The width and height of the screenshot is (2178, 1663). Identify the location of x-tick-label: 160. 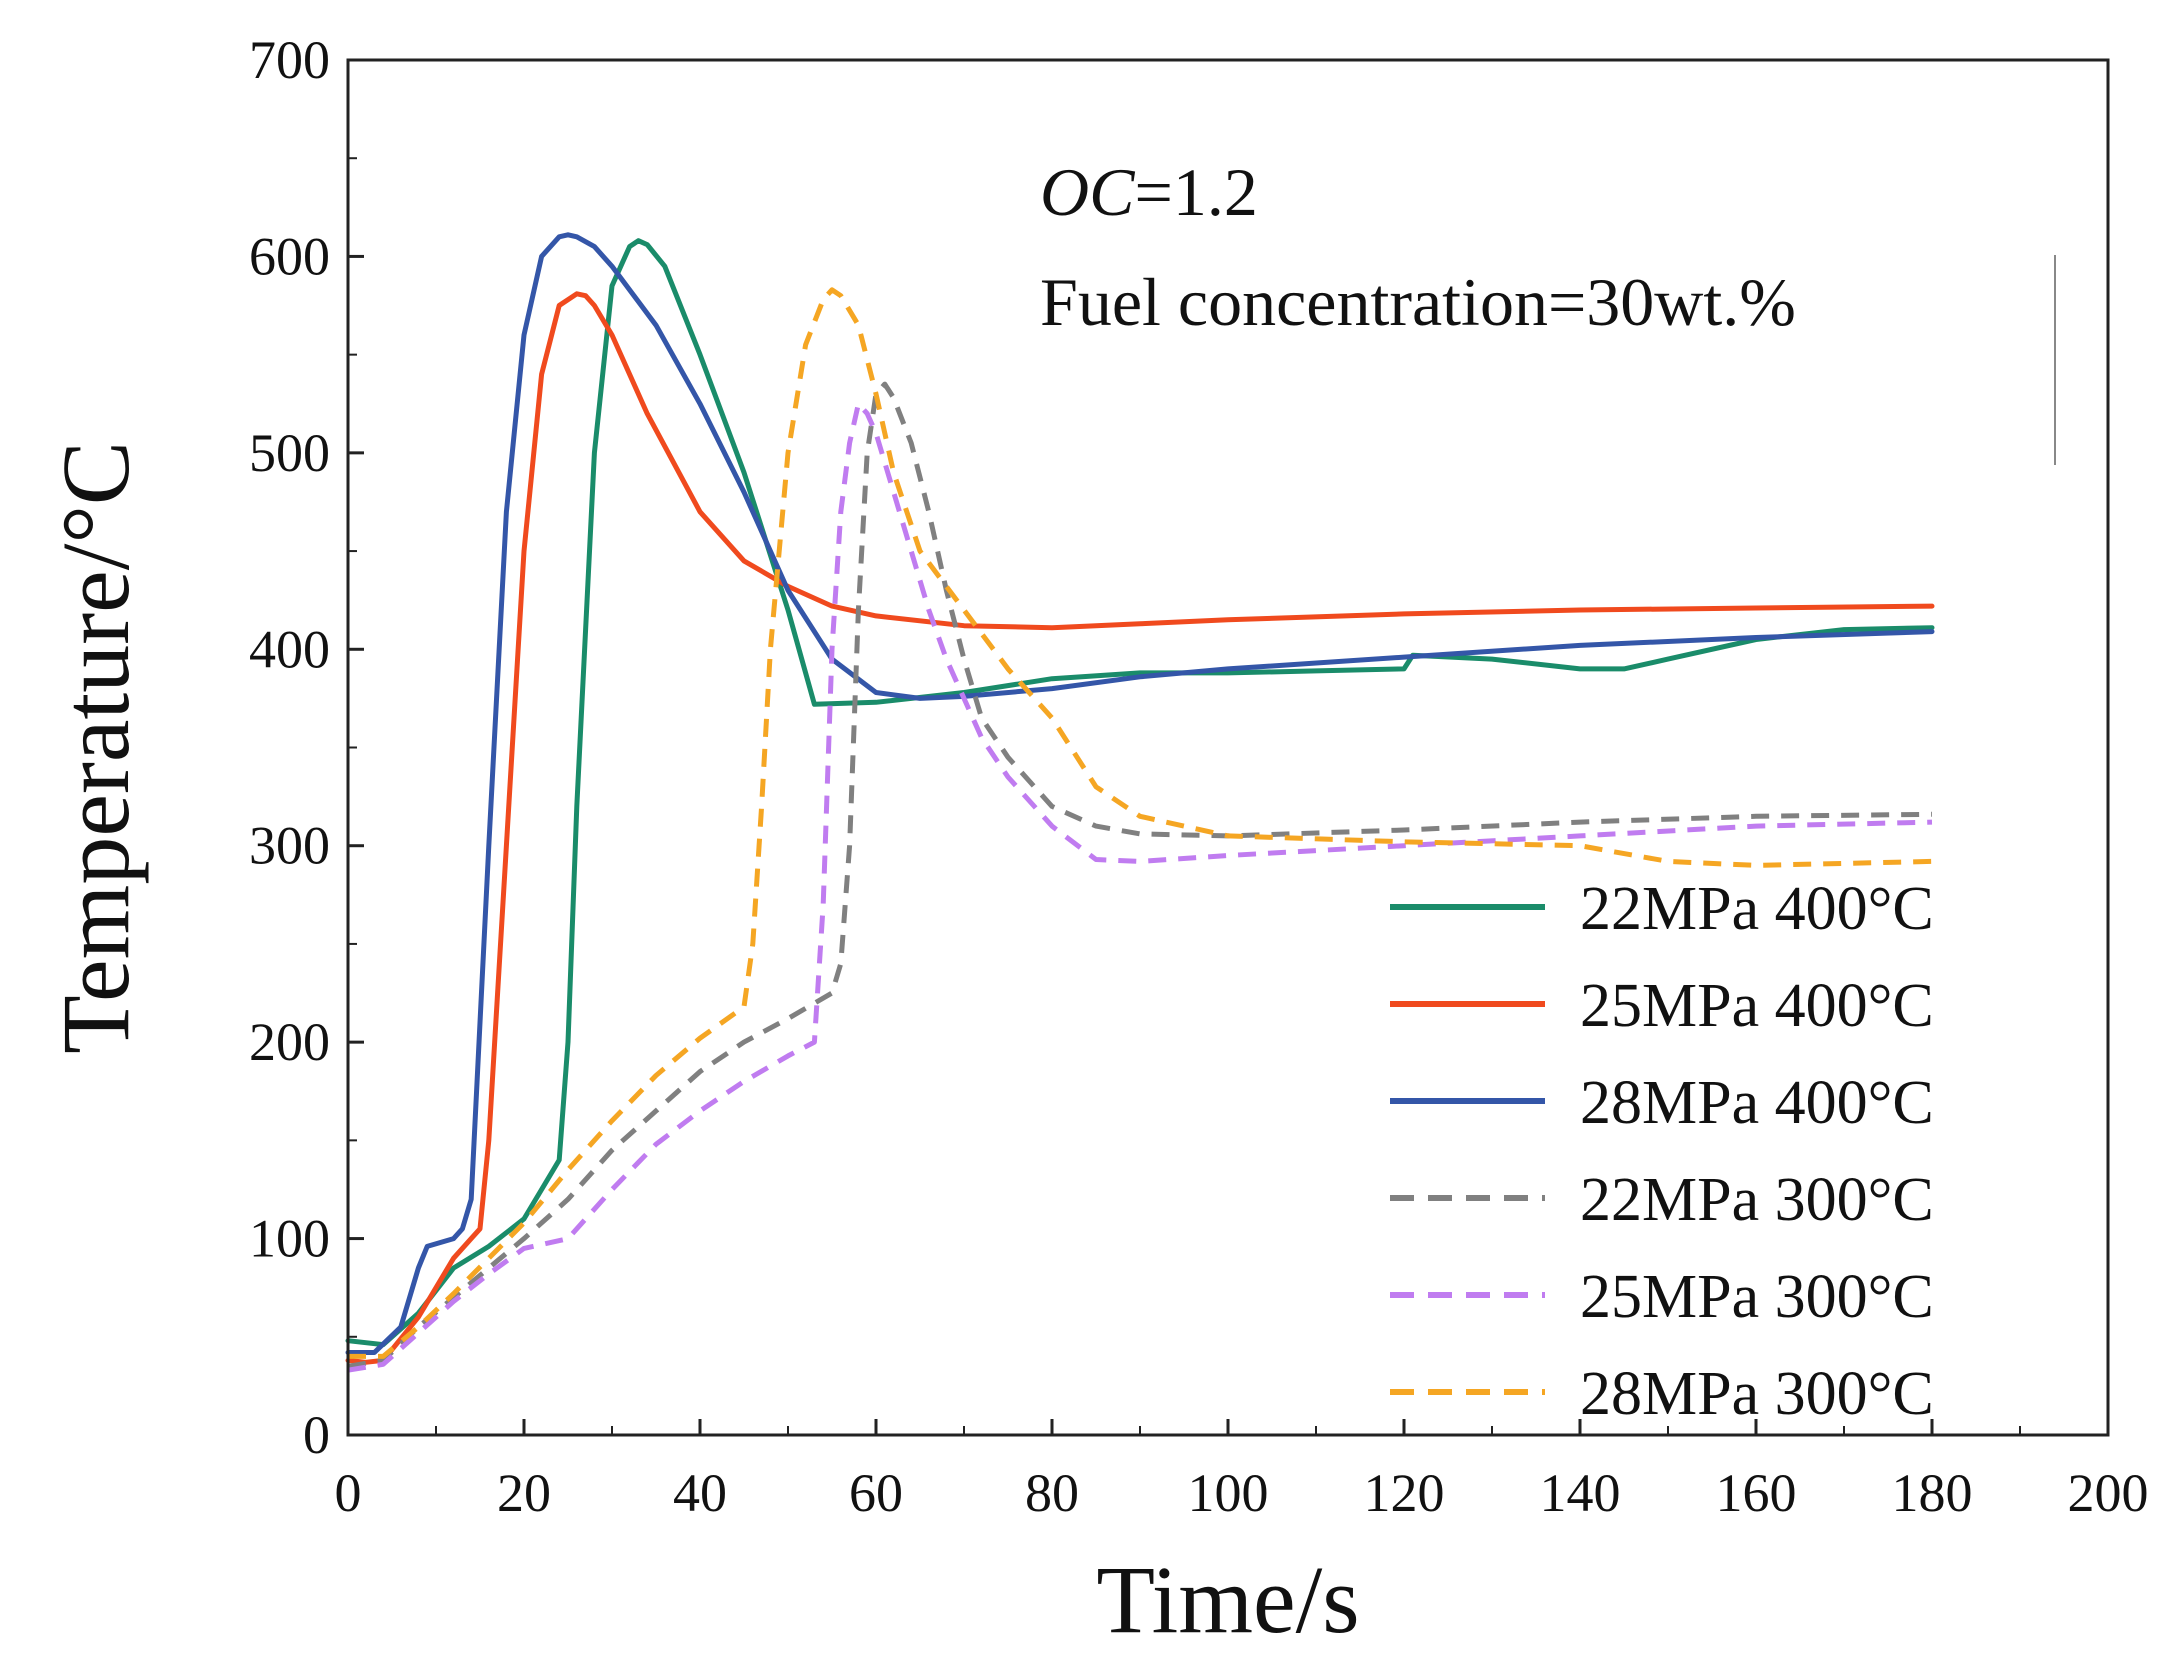
(1756, 1493).